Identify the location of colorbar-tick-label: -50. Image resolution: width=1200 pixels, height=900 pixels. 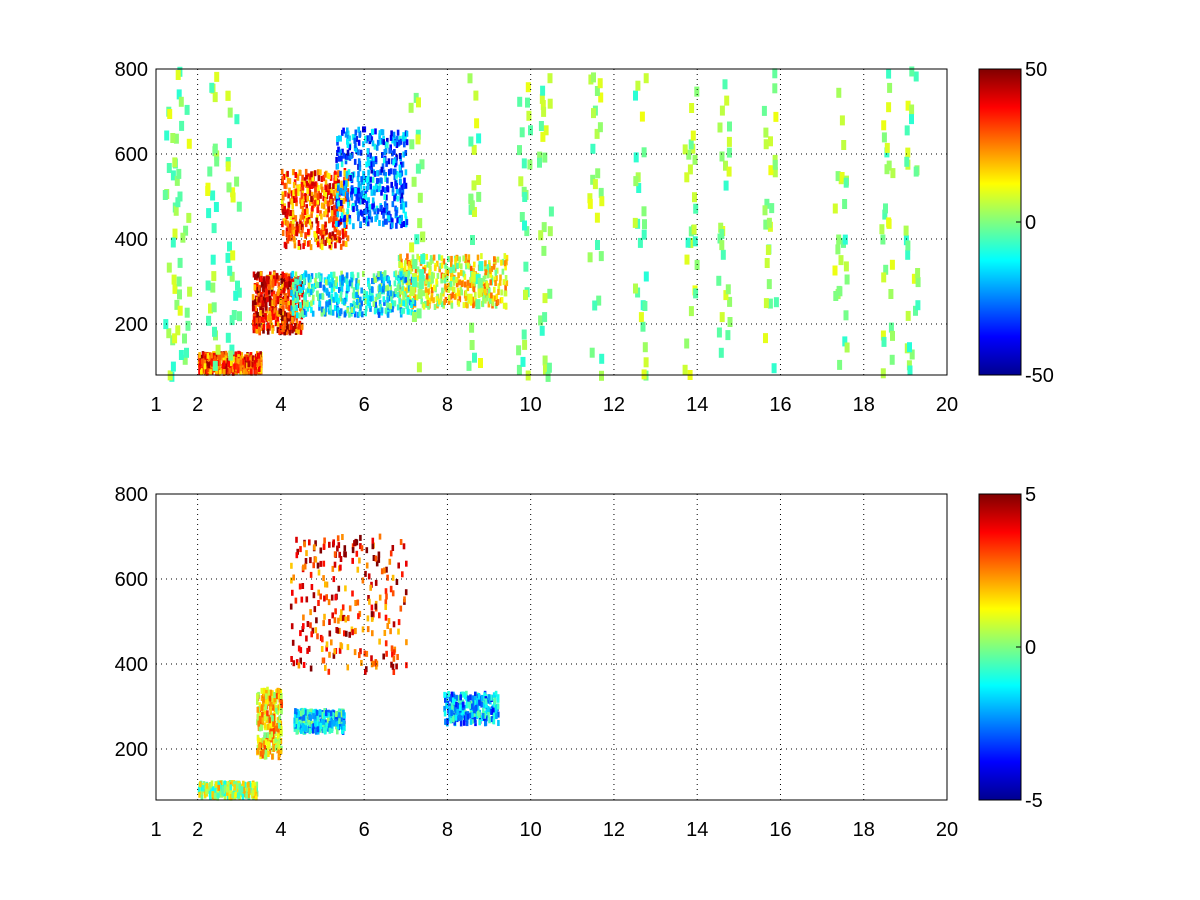
(1039, 376).